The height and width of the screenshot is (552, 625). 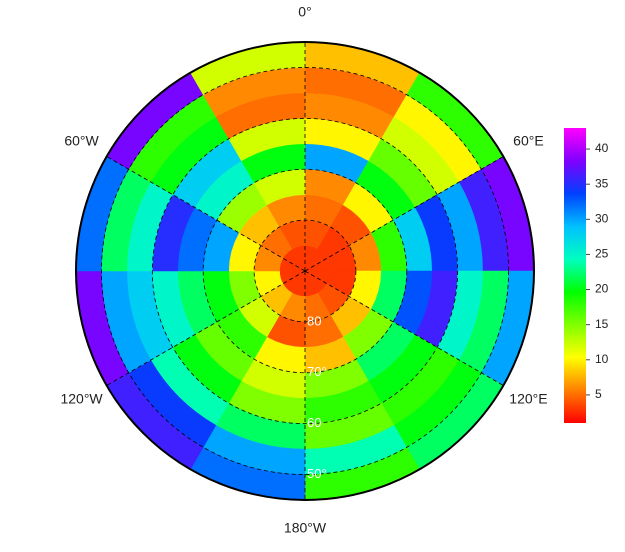 I want to click on latitude-label: 70°, so click(x=317, y=371).